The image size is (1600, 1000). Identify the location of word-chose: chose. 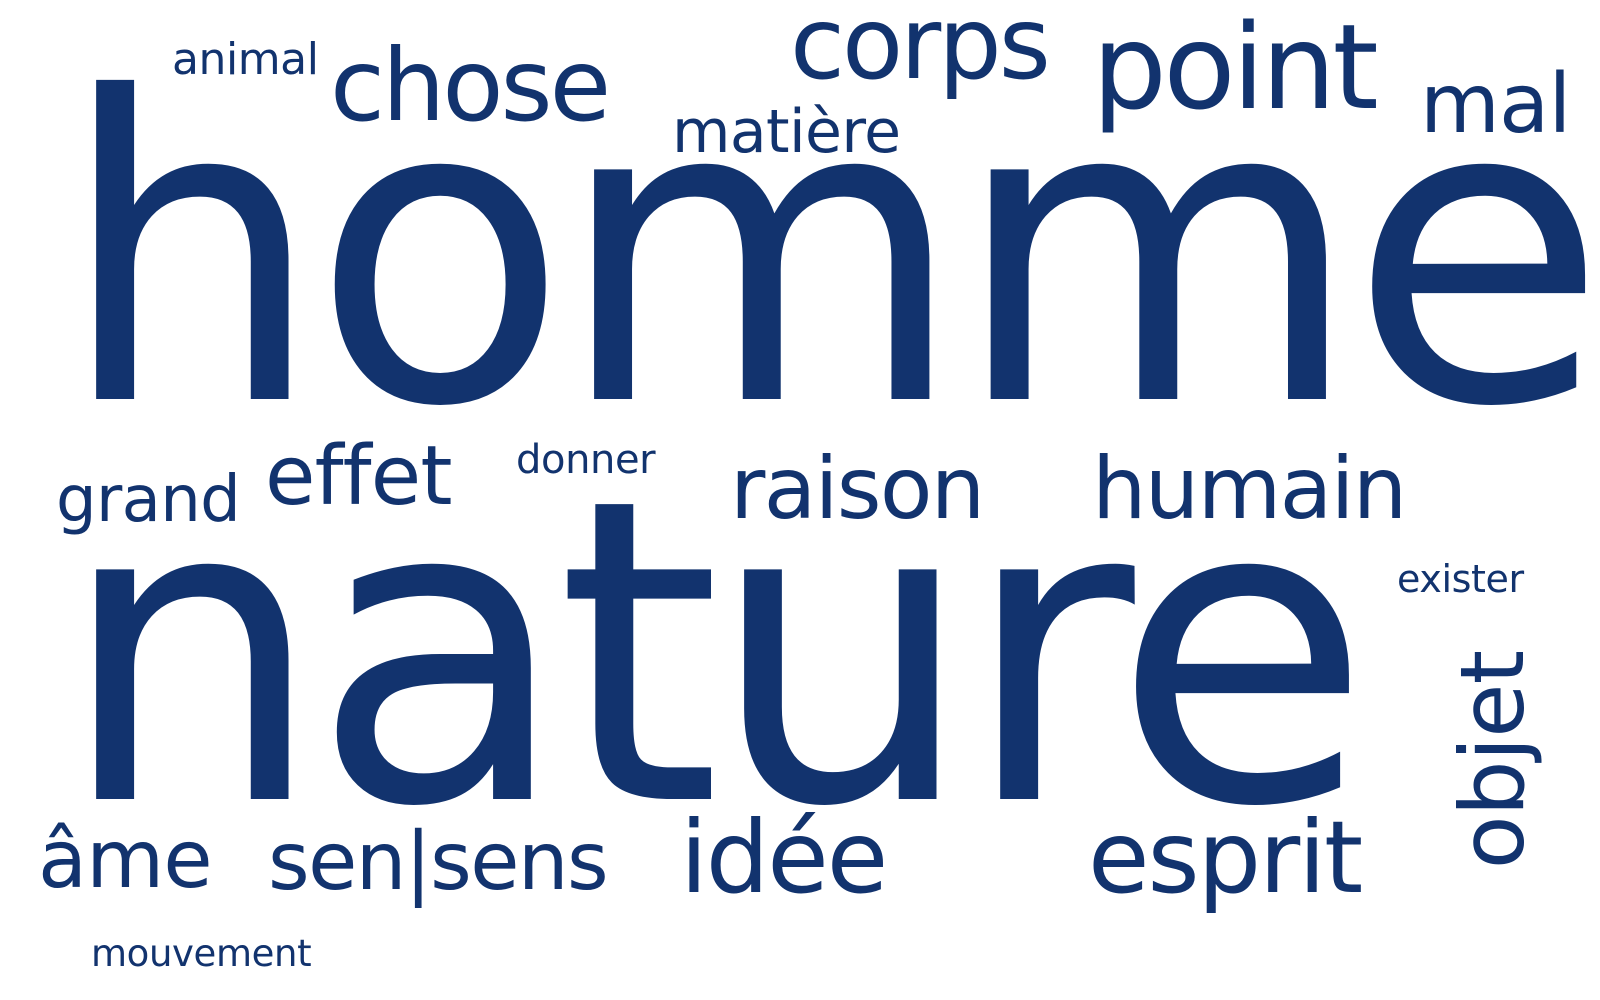
(470, 85).